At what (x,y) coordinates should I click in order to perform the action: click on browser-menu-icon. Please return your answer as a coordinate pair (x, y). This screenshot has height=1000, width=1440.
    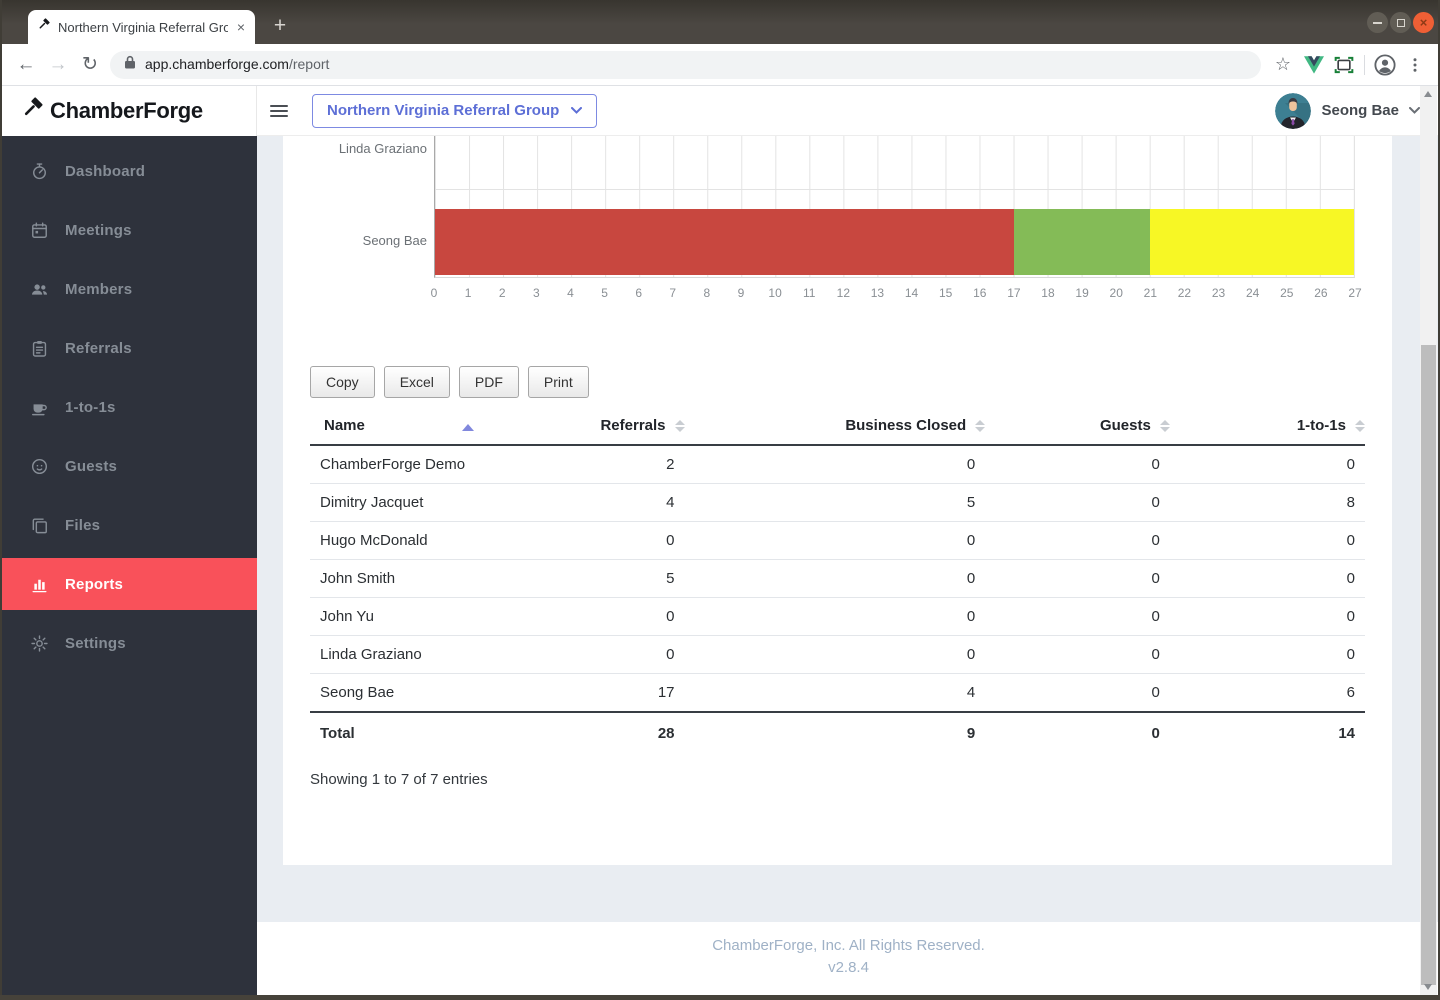
    Looking at the image, I should click on (1415, 65).